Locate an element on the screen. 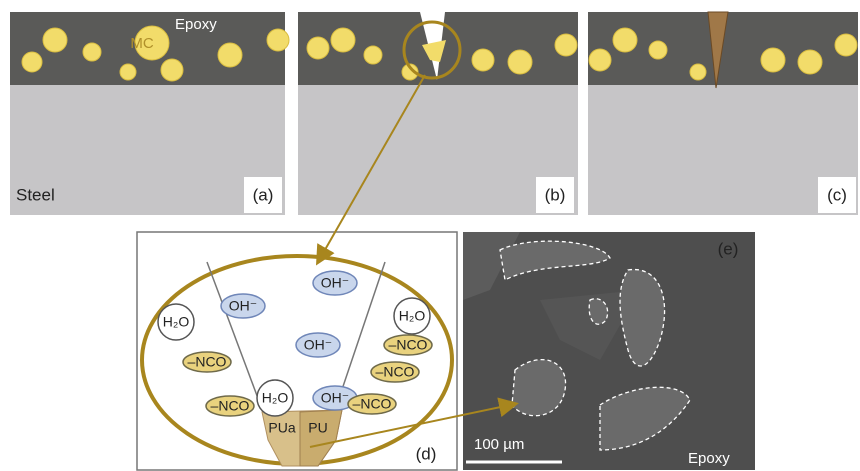  released-agent is located at coordinates (434, 51).